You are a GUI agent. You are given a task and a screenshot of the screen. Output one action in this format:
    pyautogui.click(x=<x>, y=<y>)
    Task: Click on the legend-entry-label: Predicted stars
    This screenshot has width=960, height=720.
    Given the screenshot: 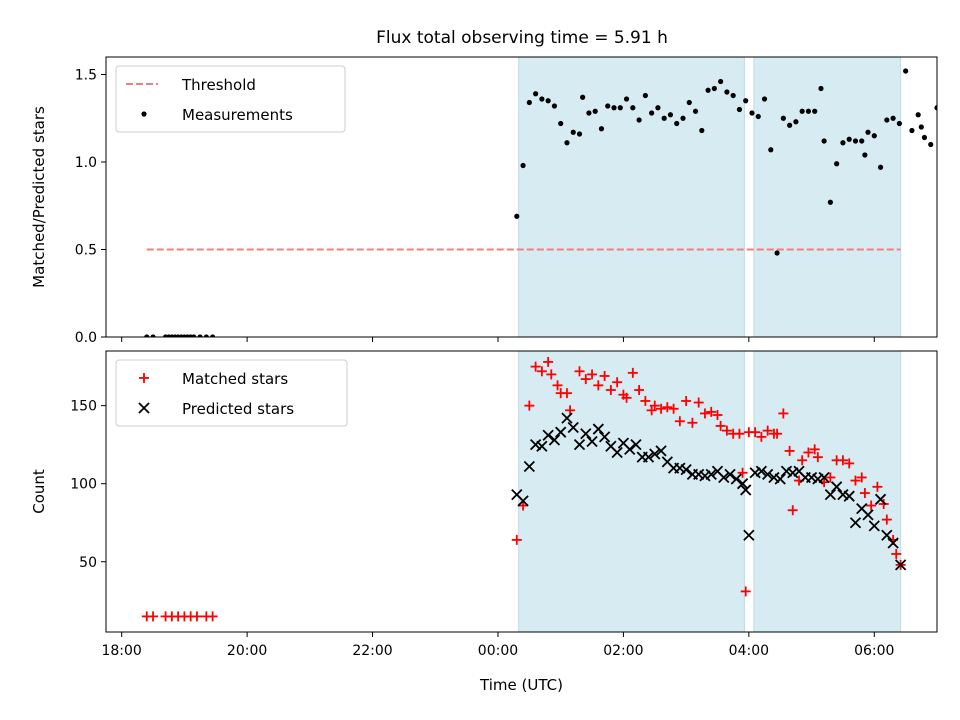 What is the action you would take?
    pyautogui.click(x=238, y=409)
    